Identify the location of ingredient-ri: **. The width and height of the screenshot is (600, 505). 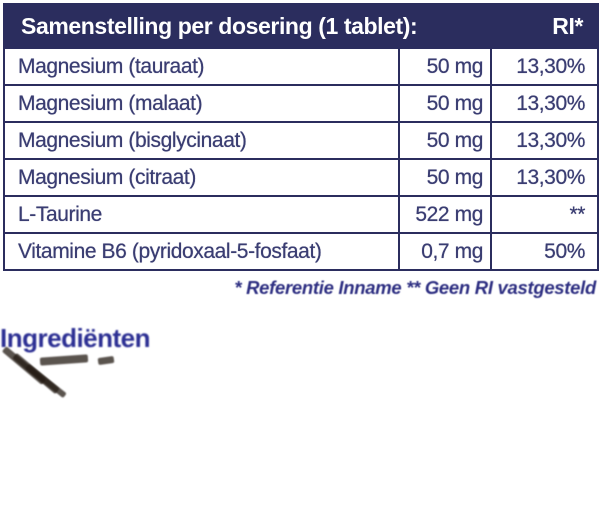
(545, 214).